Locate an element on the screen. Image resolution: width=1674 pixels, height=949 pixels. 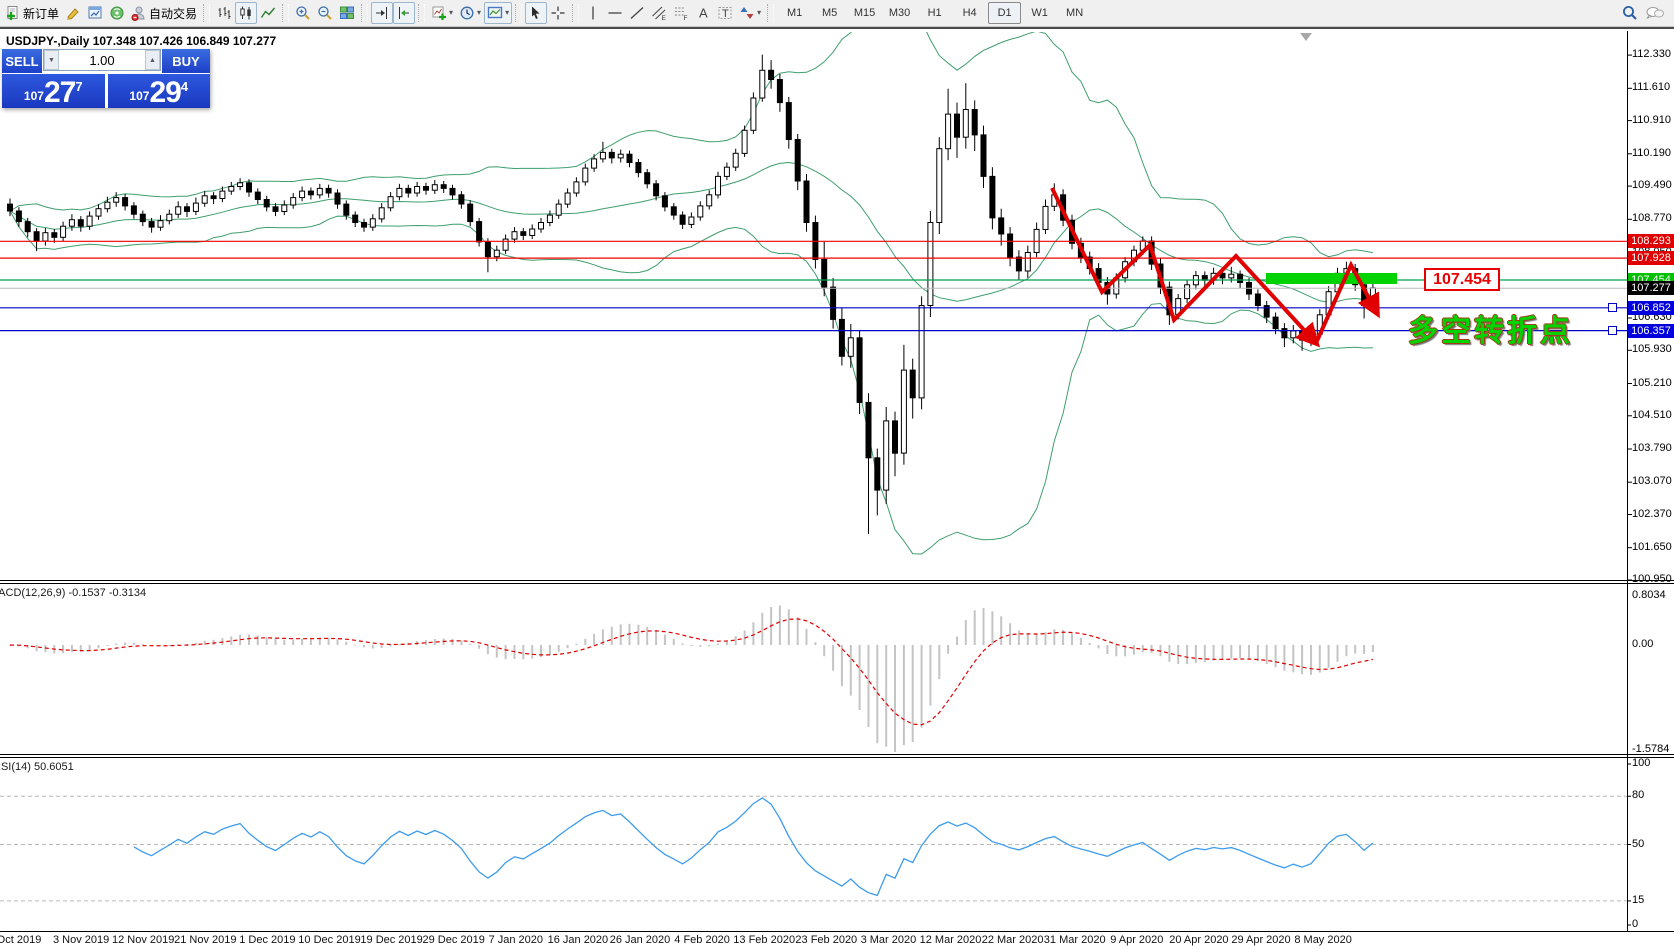
horizontal-line-icon is located at coordinates (615, 13).